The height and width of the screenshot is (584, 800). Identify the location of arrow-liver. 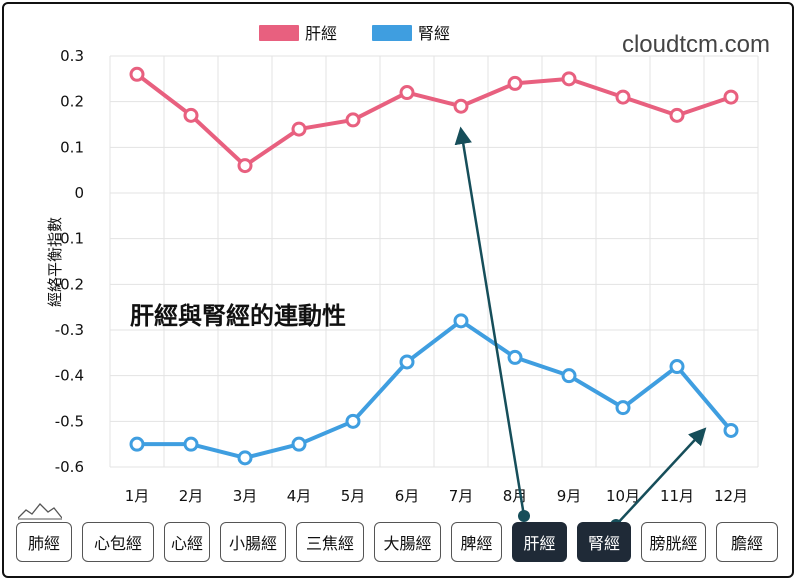
(490, 321).